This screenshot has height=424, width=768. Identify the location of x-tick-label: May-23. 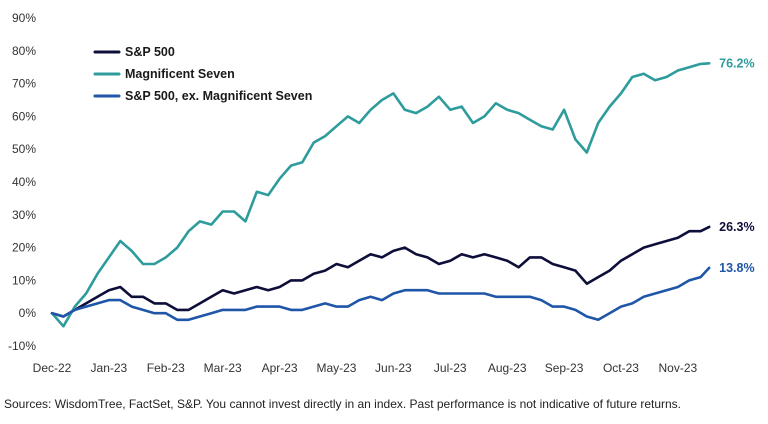
(336, 368).